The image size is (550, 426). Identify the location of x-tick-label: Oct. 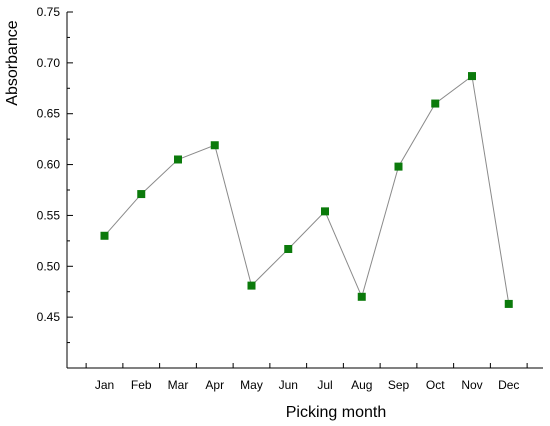
(435, 385).